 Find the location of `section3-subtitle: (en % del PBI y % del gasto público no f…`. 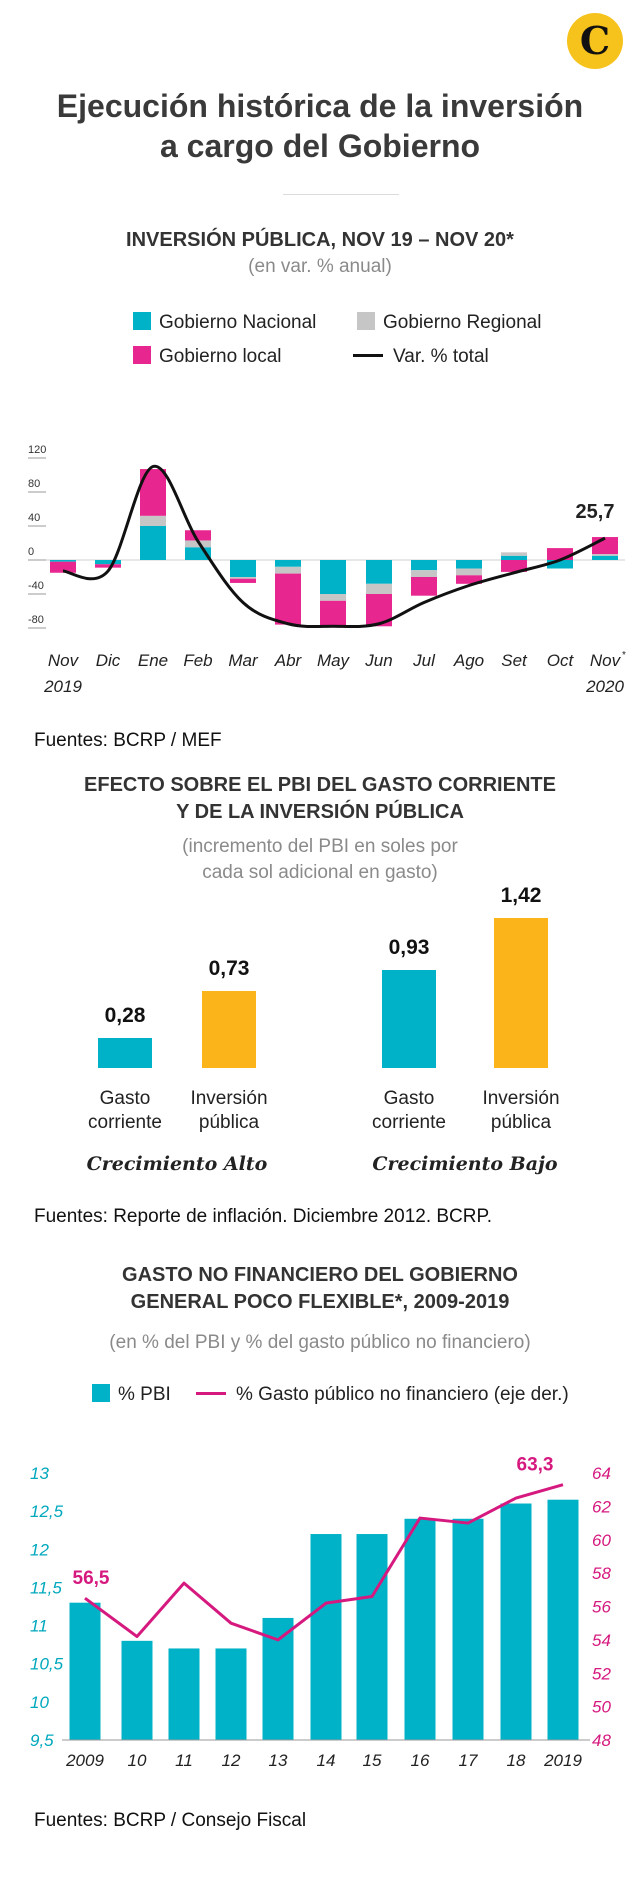

section3-subtitle: (en % del PBI y % del gasto público no f… is located at coordinates (320, 1342).